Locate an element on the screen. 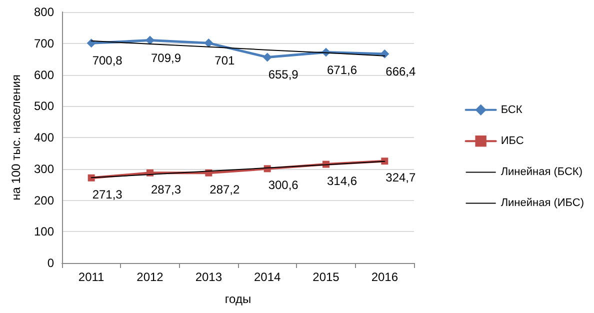 The height and width of the screenshot is (313, 594). data-label: 700,8 is located at coordinates (107, 61).